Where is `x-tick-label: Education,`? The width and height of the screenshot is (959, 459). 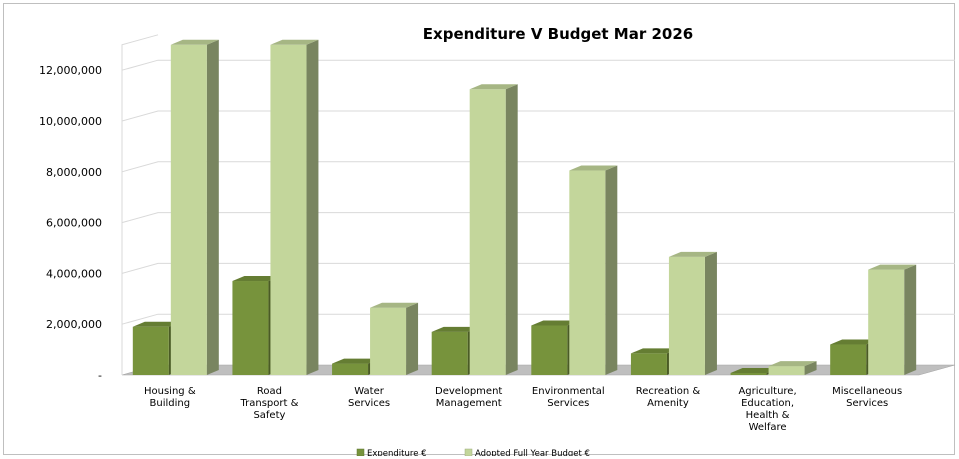
x-tick-label: Education, is located at coordinates (767, 403).